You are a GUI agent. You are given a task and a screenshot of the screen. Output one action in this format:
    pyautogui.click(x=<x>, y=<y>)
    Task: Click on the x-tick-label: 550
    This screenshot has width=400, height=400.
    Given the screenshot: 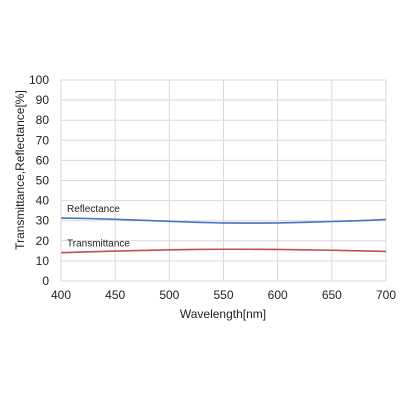 What is the action you would take?
    pyautogui.click(x=223, y=295)
    